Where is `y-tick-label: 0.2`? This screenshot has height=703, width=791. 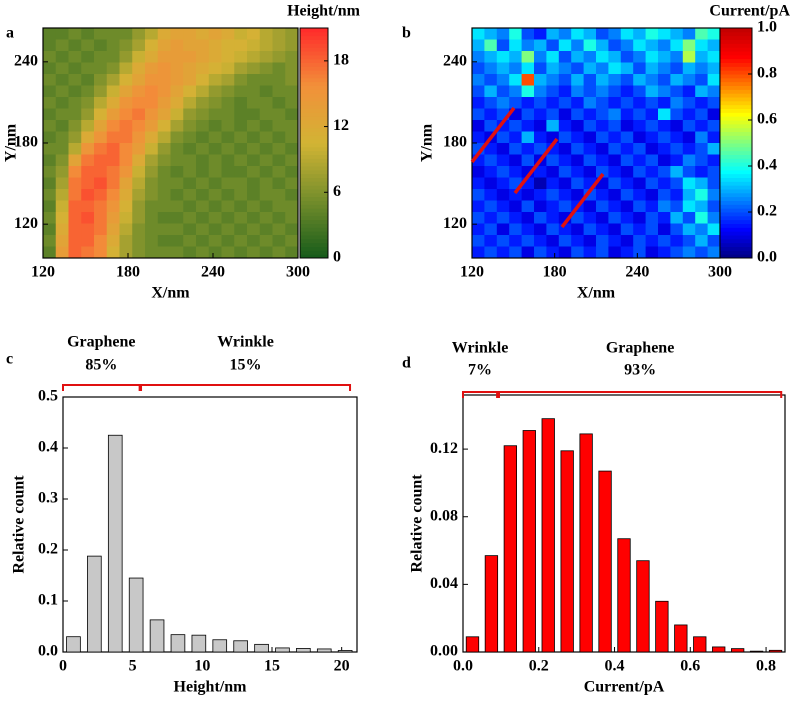
y-tick-label: 0.2 is located at coordinates (48, 549).